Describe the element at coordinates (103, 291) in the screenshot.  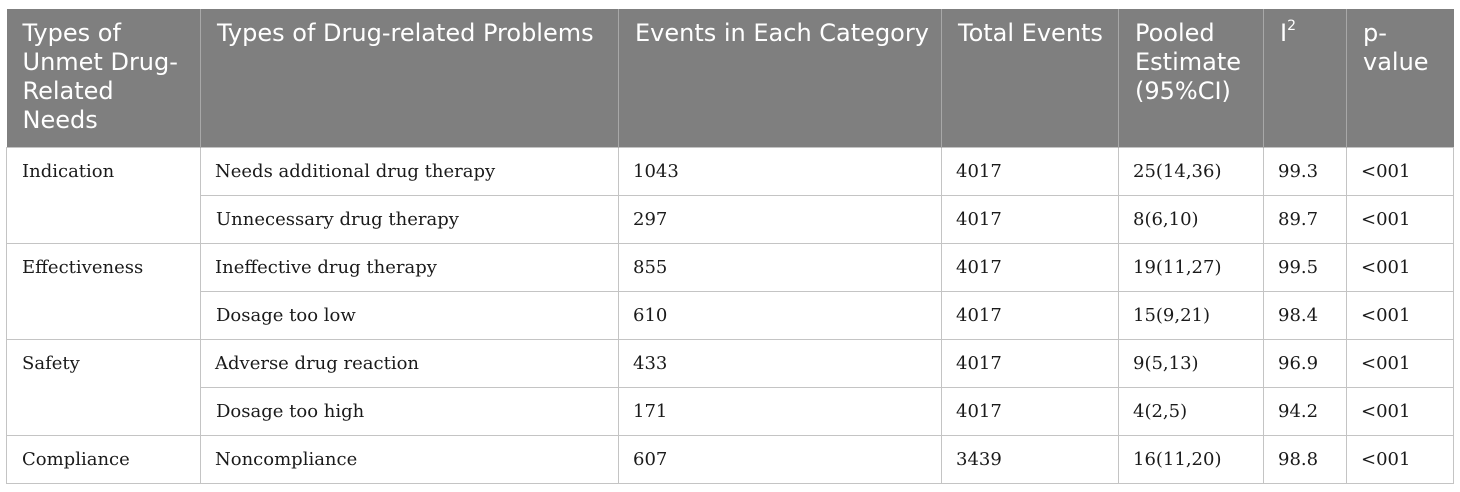
I see `group-cell: Effectiveness` at that location.